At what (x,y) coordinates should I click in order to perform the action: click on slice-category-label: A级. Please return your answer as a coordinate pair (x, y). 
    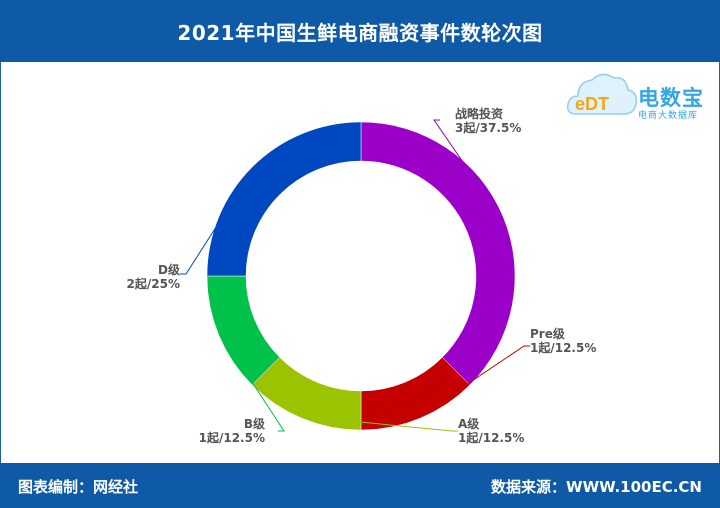
    Looking at the image, I should click on (468, 423).